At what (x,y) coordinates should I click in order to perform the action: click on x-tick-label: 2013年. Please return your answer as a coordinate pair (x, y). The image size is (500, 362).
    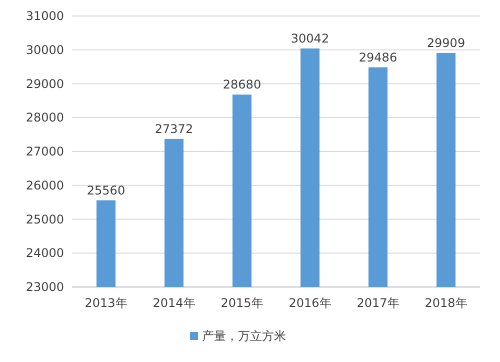
    Looking at the image, I should click on (106, 303).